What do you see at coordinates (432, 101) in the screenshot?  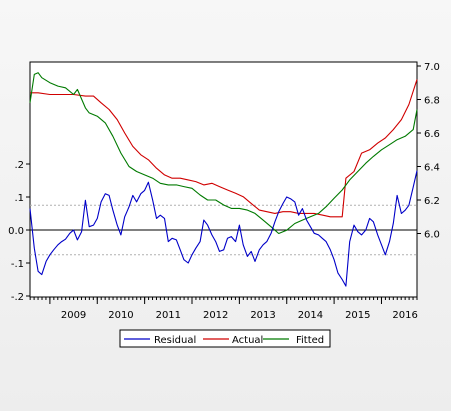 I see `right-tick-label: 6.8` at bounding box center [432, 101].